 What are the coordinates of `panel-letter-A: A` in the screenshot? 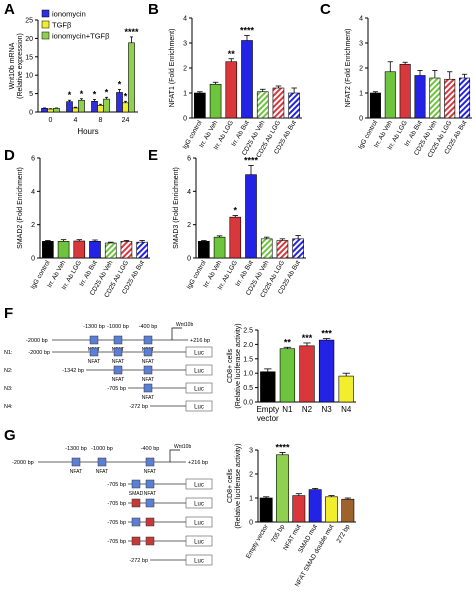 It's located at (9, 9).